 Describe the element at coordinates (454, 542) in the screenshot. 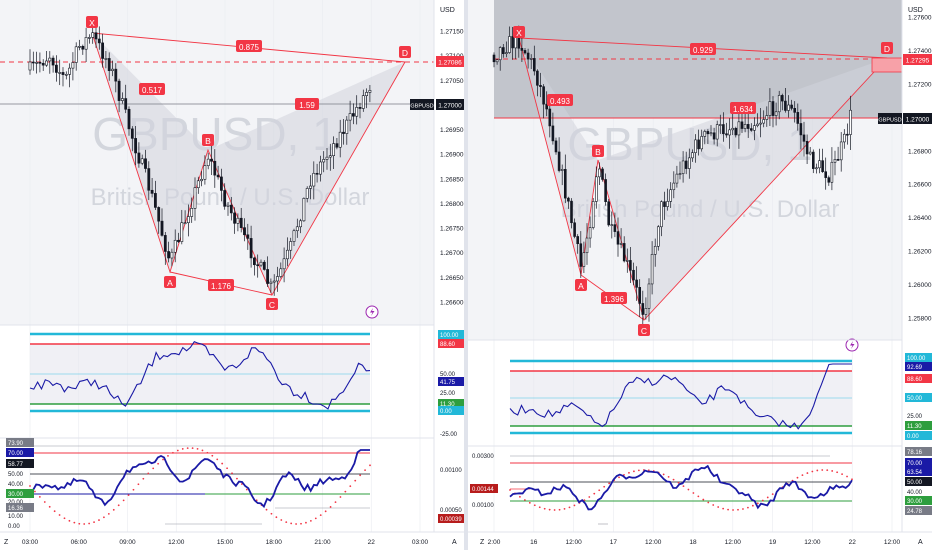

I see `left-a-label: A` at that location.